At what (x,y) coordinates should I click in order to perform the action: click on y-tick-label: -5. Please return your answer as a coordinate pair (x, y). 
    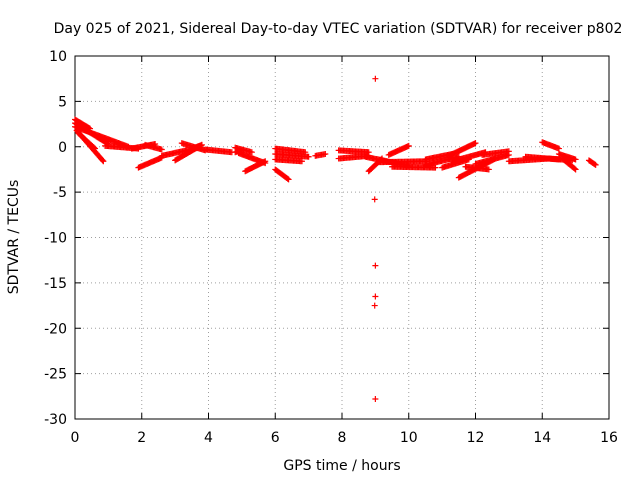
    Looking at the image, I should click on (60, 193).